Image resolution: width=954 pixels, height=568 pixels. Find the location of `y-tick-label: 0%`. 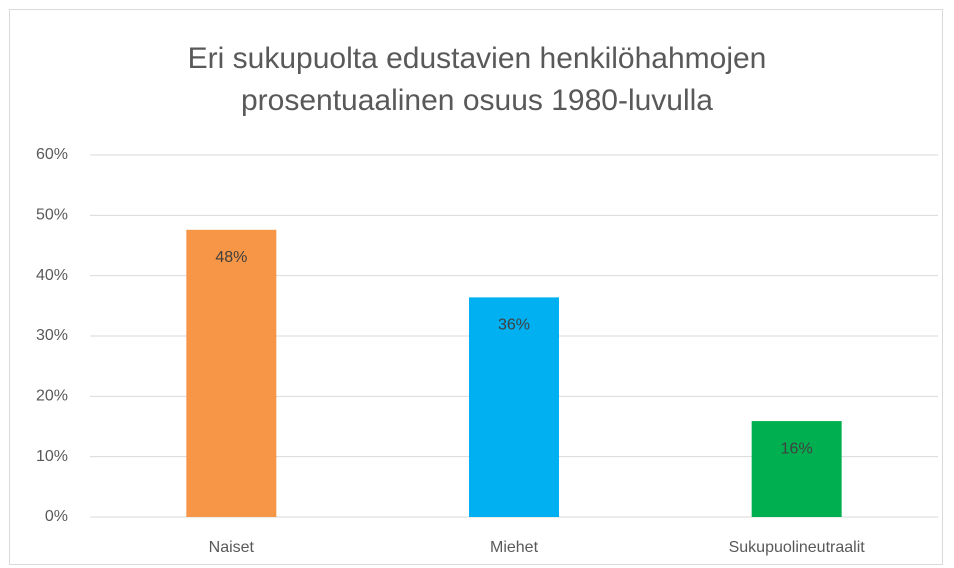

y-tick-label: 0% is located at coordinates (56, 516).